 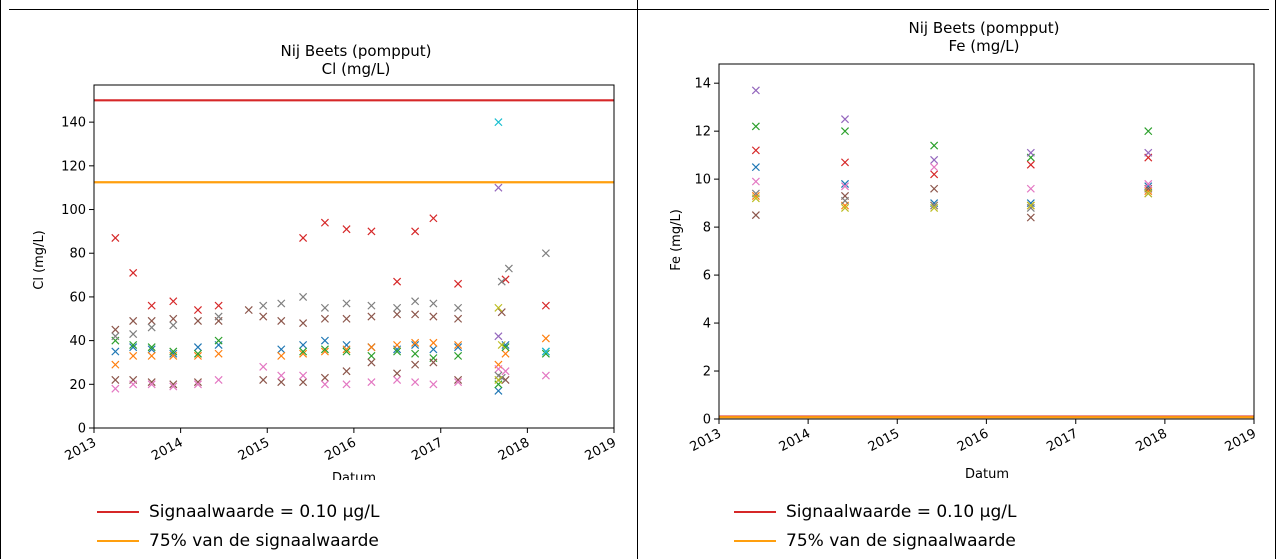 What do you see at coordinates (901, 512) in the screenshot?
I see `legend-label: Signaalwaarde = 0.10 µg/L` at bounding box center [901, 512].